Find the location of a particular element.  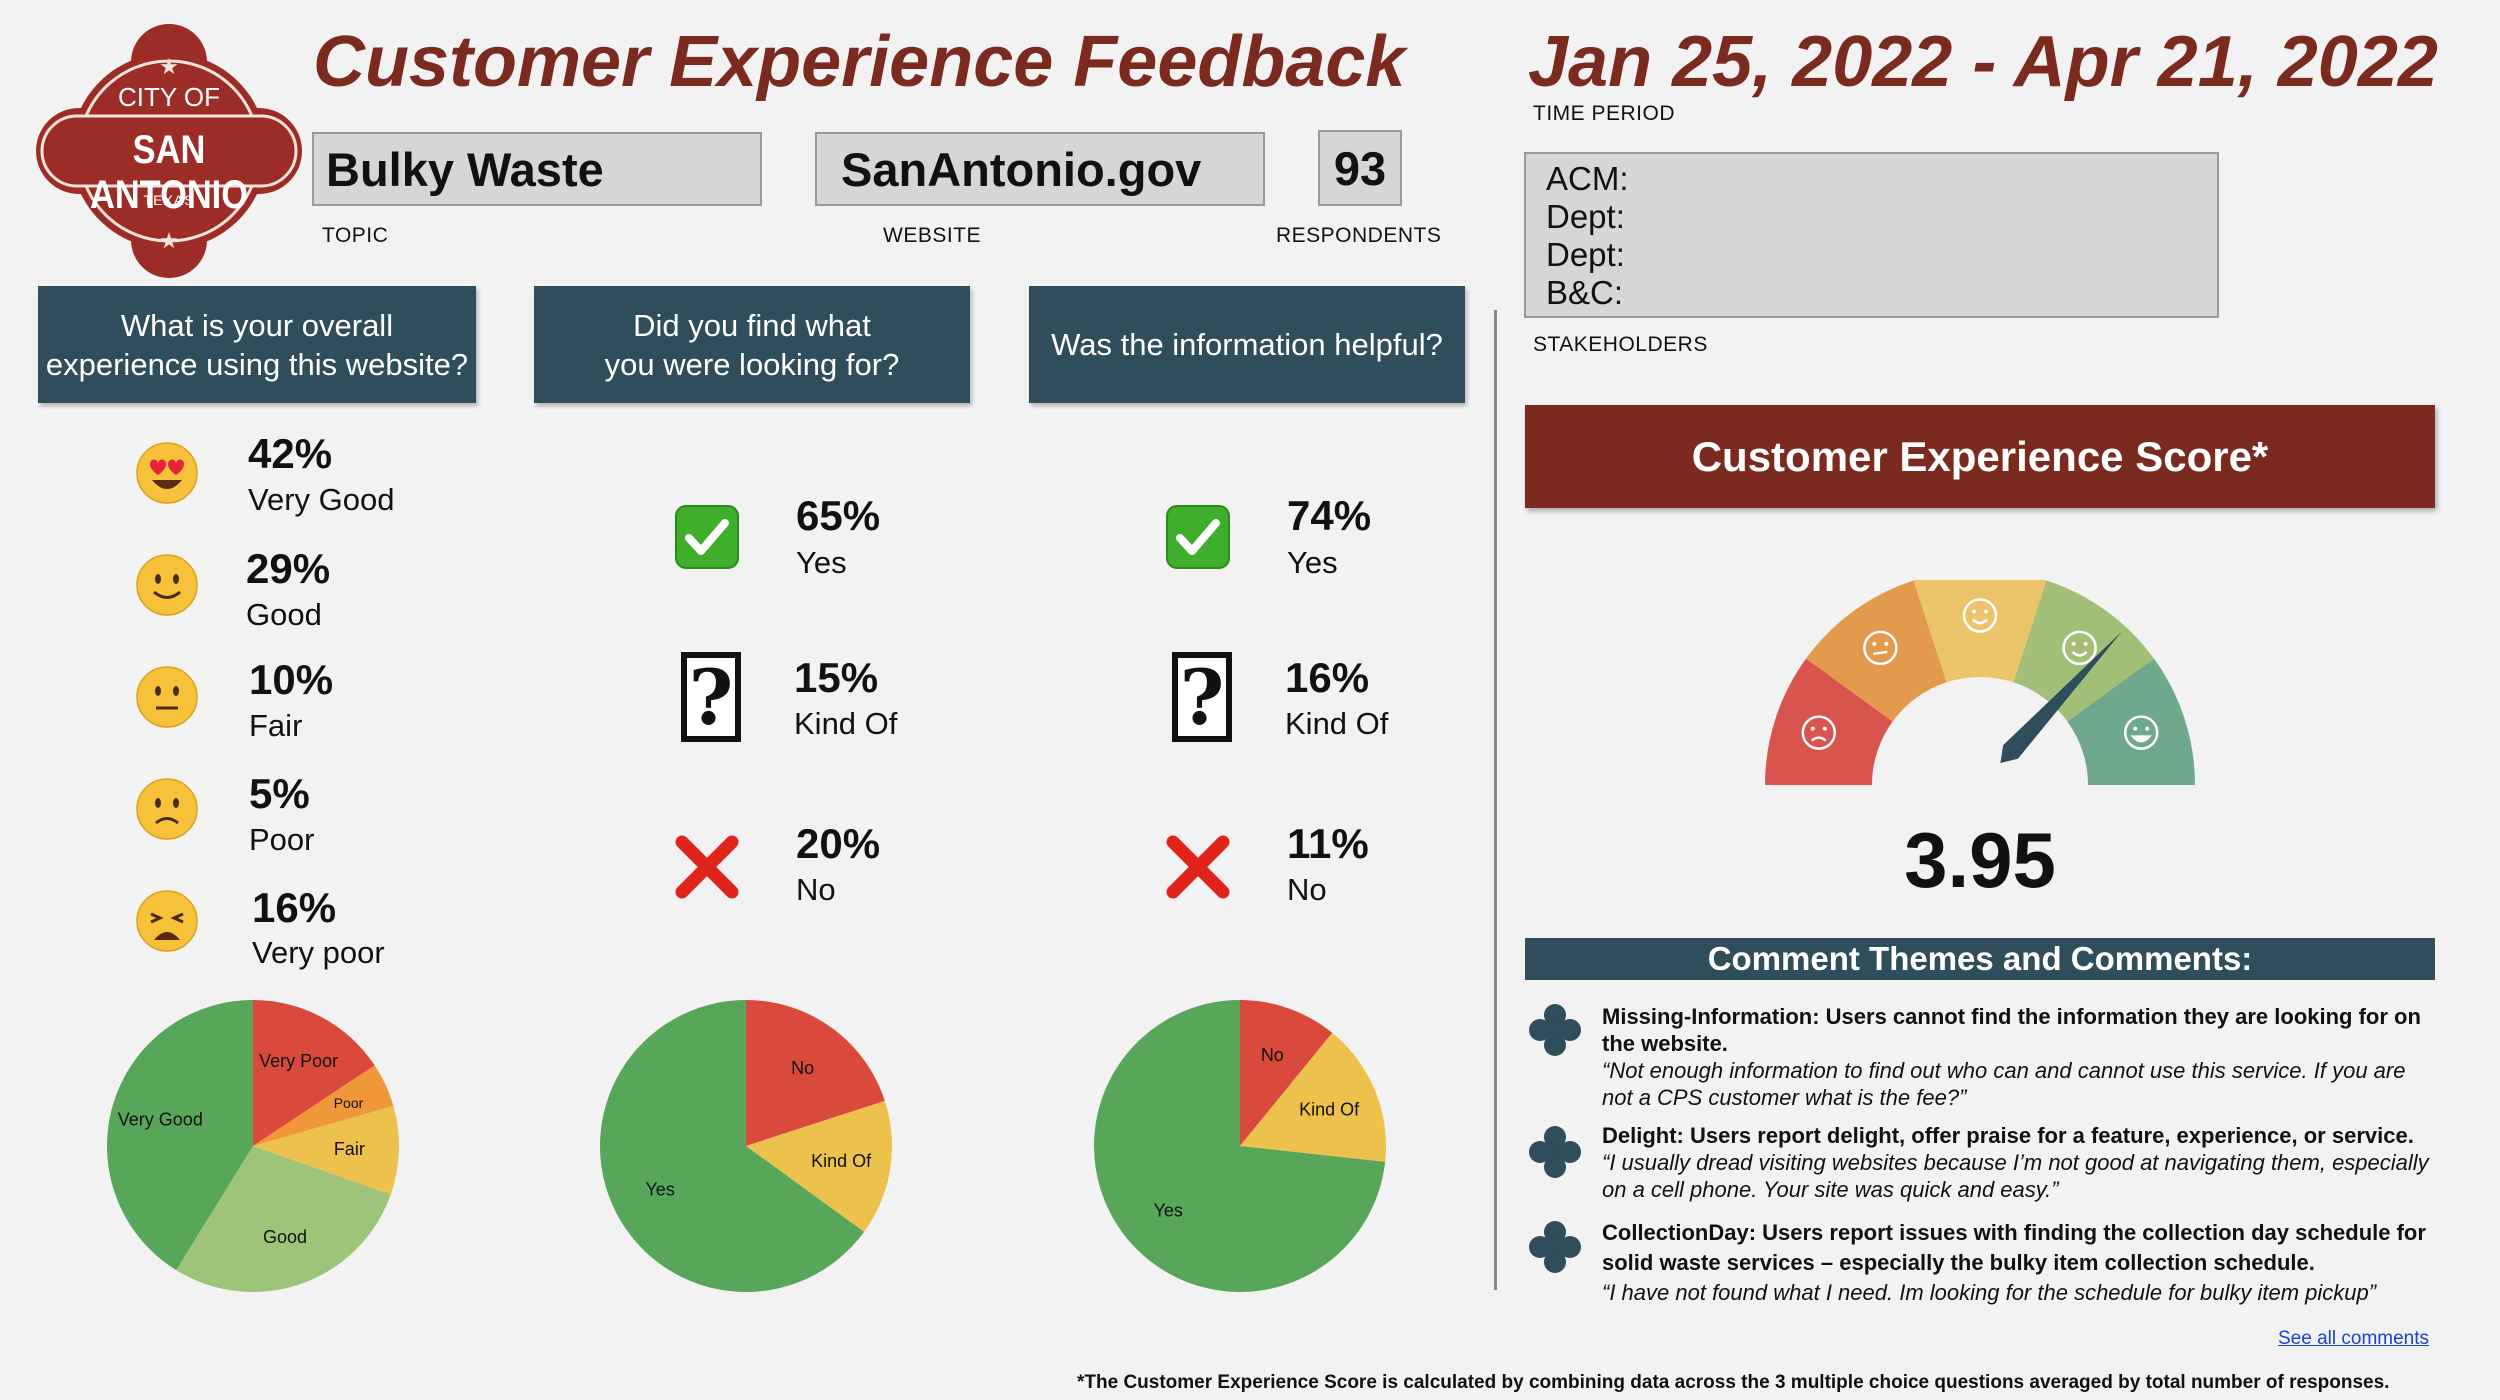

logo-line-san-antonio: SAN ANTONIO is located at coordinates (169, 172).